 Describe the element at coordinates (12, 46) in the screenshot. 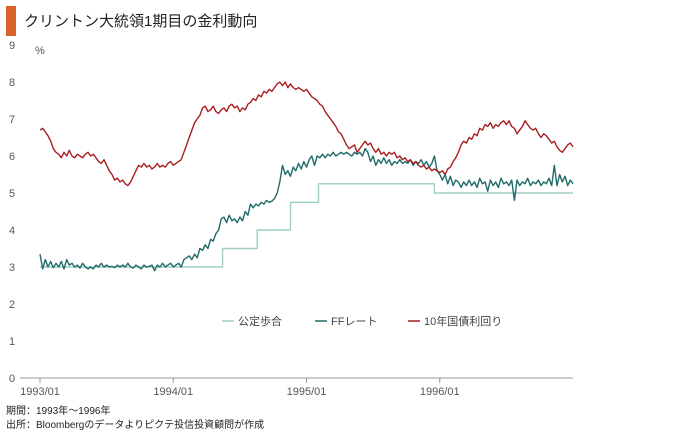

I see `y-tick-label: 9` at that location.